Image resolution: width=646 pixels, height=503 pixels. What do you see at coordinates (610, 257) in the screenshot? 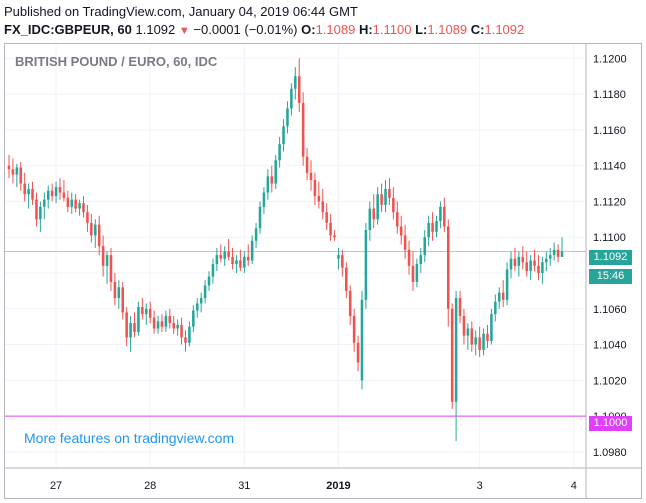
I see `last-price-tag: 1.1092` at bounding box center [610, 257].